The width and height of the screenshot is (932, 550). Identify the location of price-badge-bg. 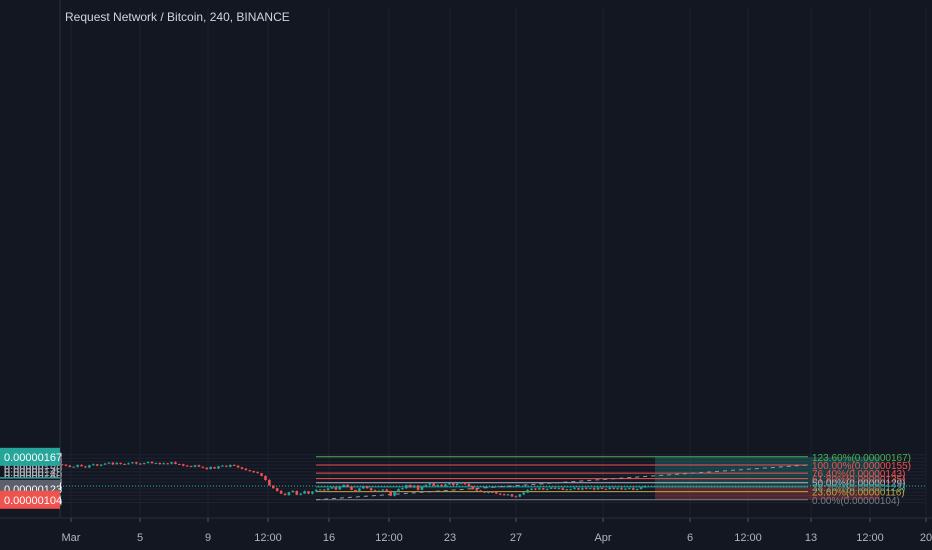
(30, 456).